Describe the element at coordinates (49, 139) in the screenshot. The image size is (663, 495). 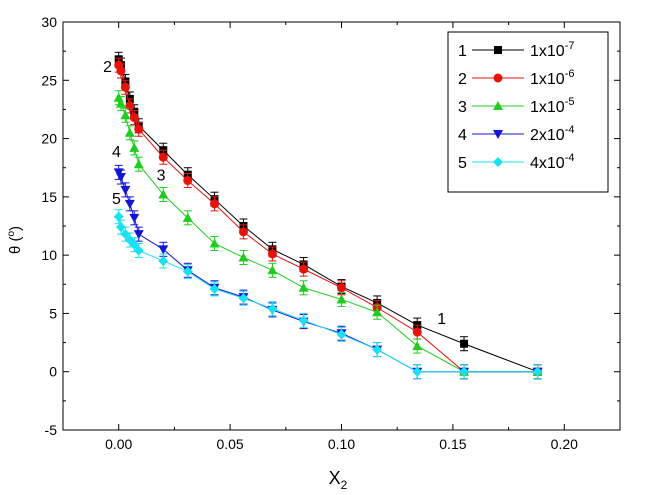
I see `y-tick-label: 20` at that location.